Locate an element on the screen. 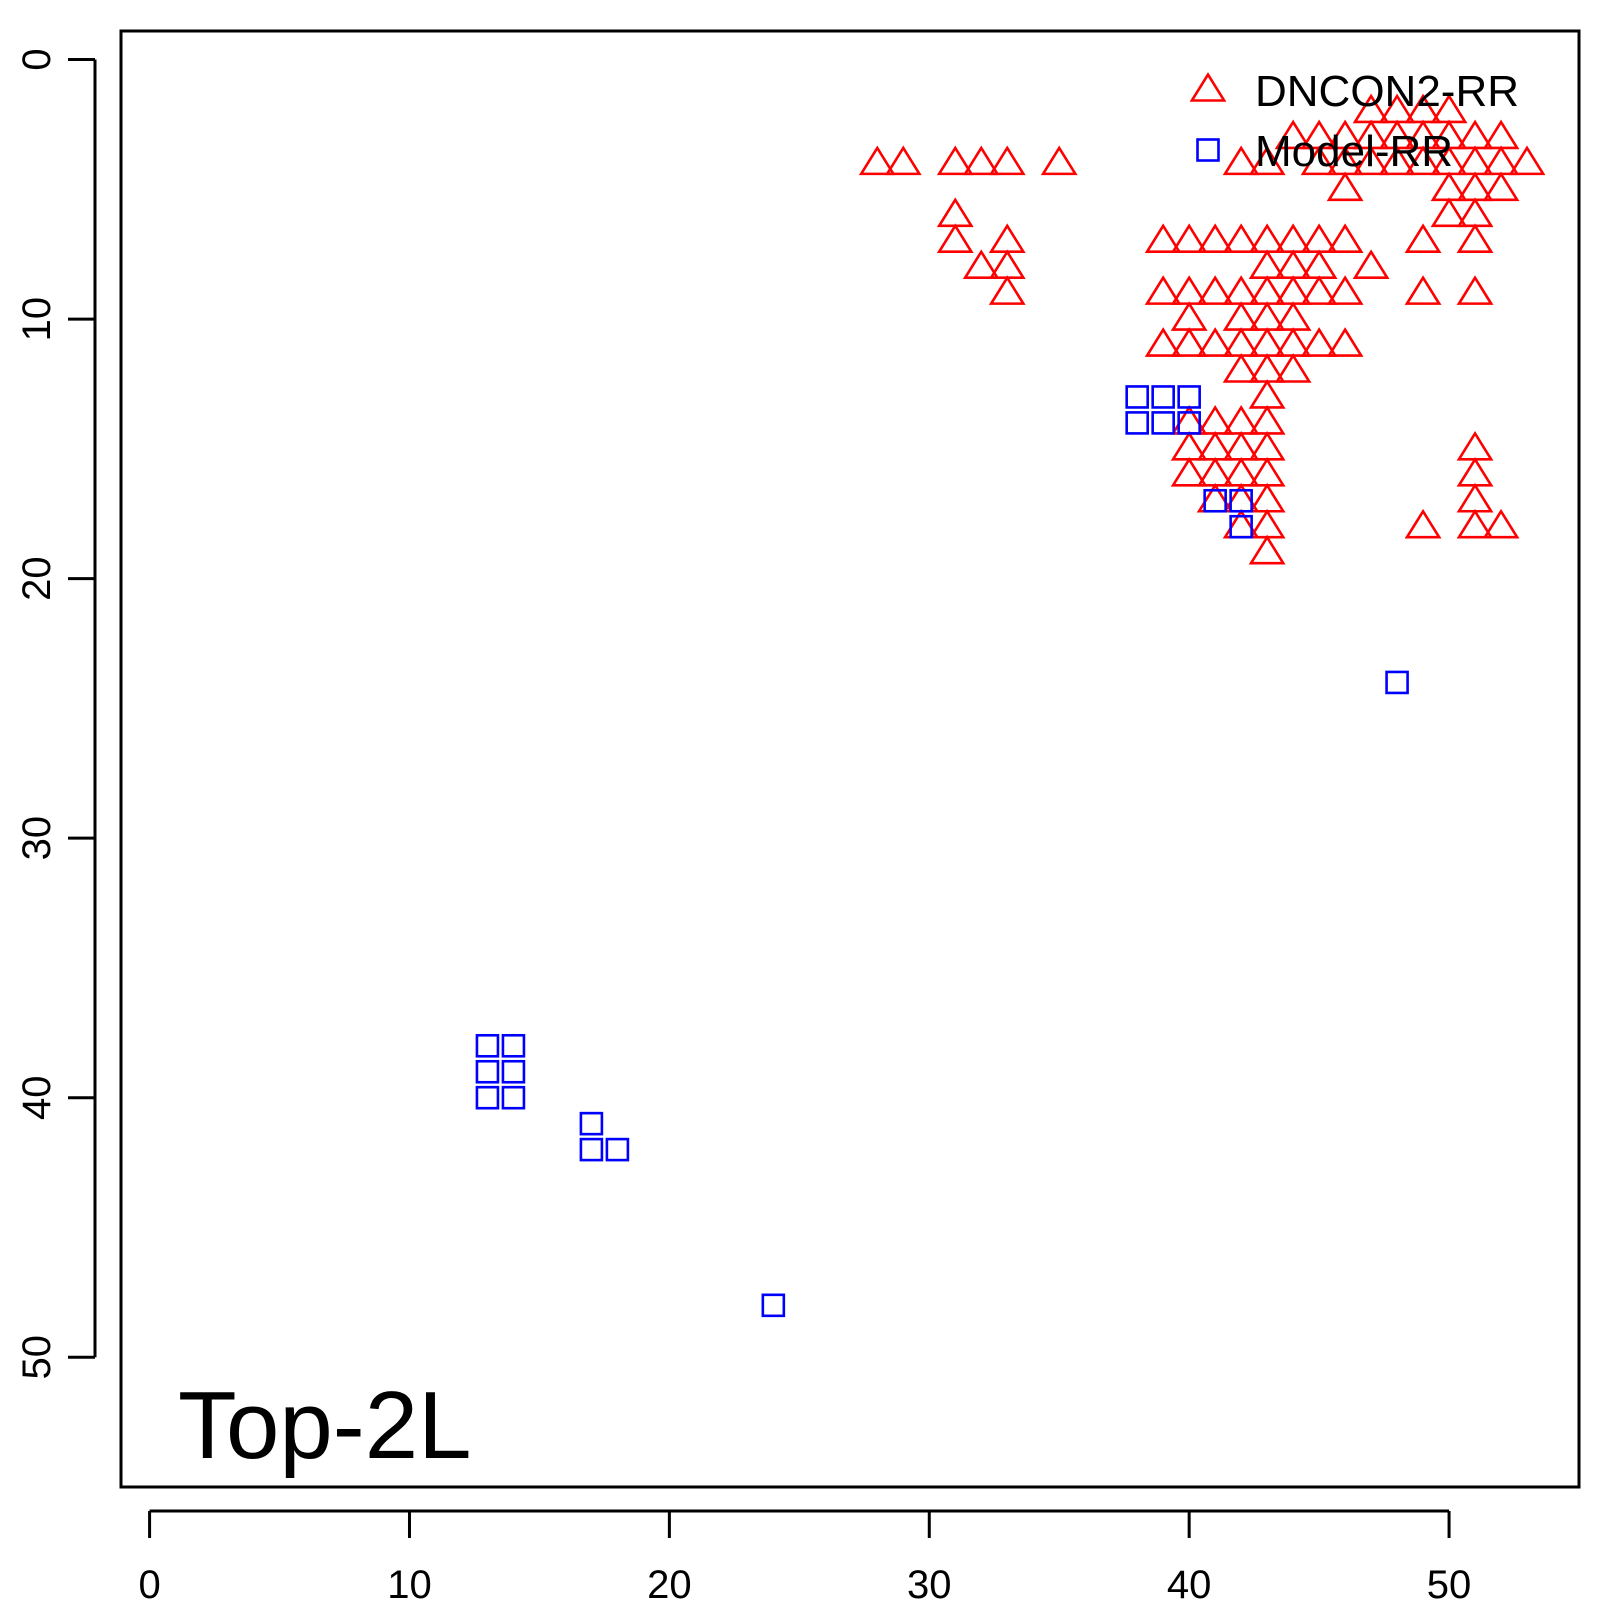  y-tick-label: 20 is located at coordinates (37, 578).